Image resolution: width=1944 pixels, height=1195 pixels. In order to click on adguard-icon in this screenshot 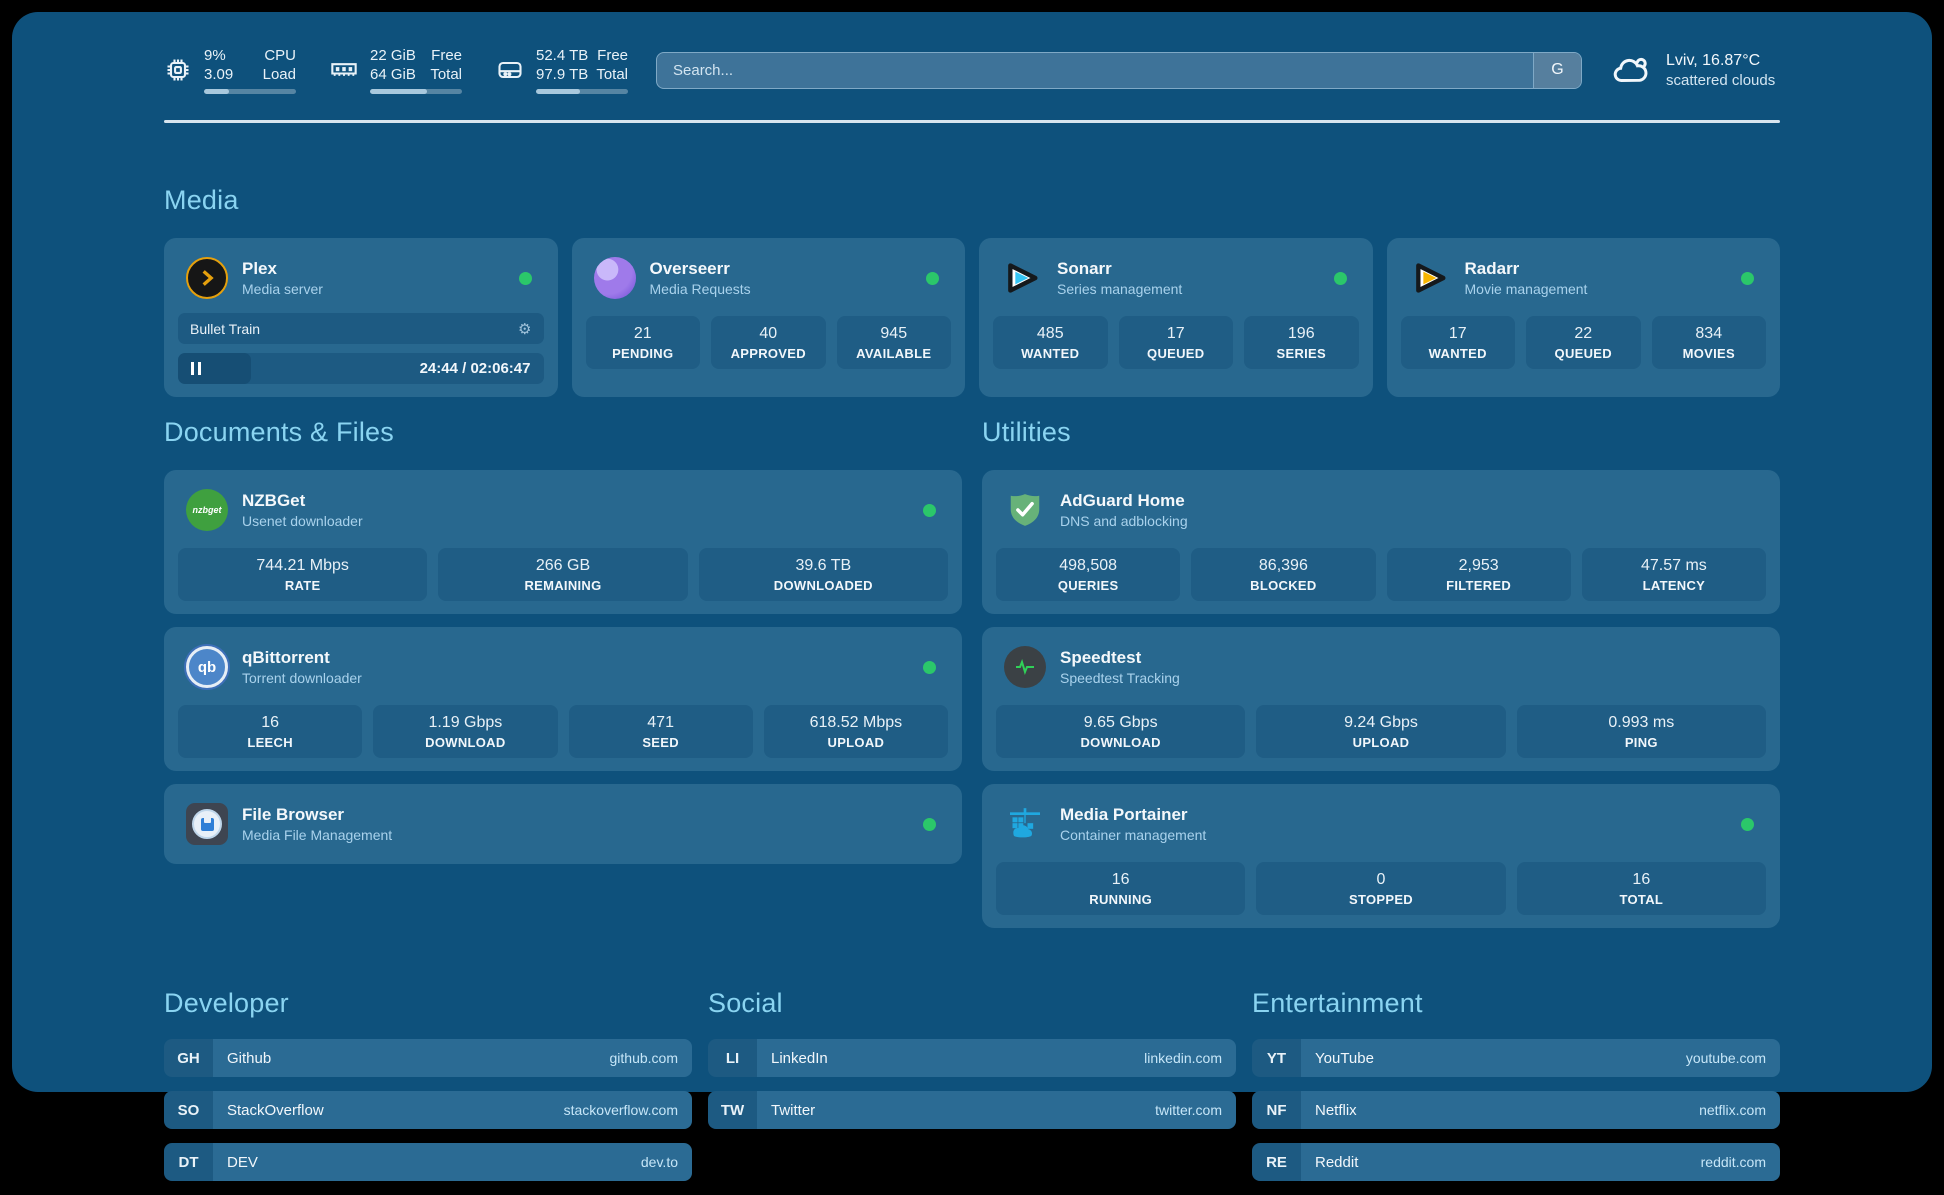, I will do `click(1025, 510)`.